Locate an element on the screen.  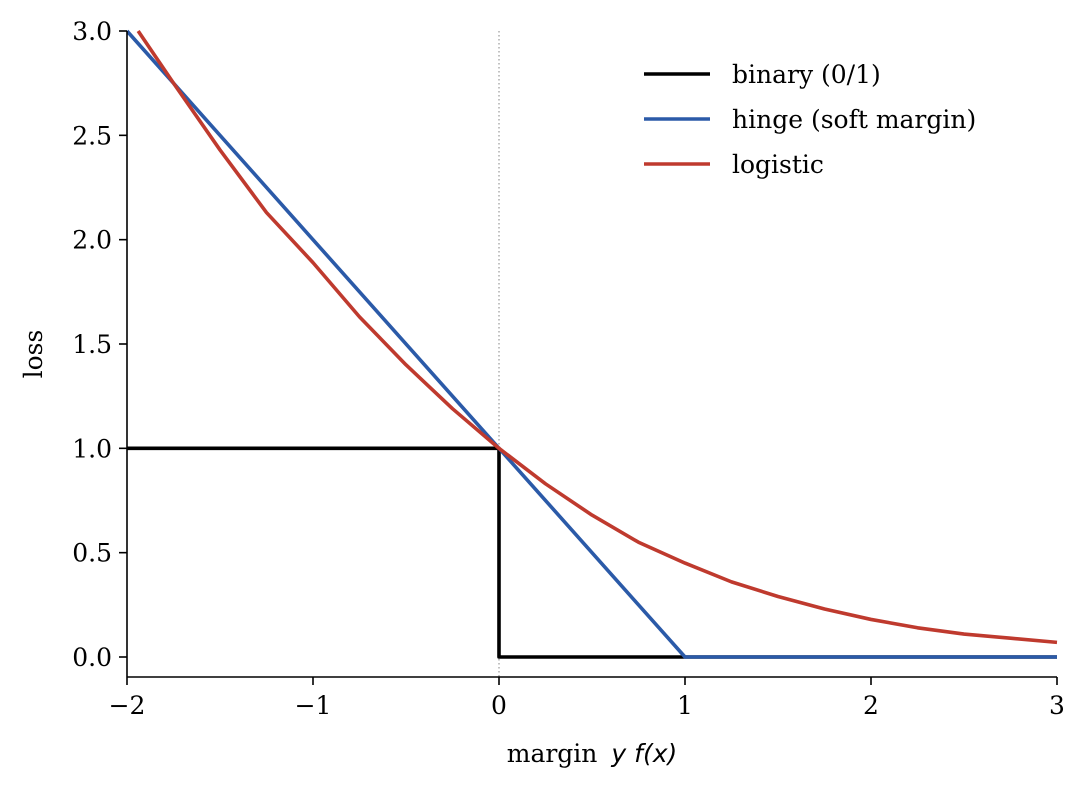
legend-label-logistic: logistic is located at coordinates (778, 164).